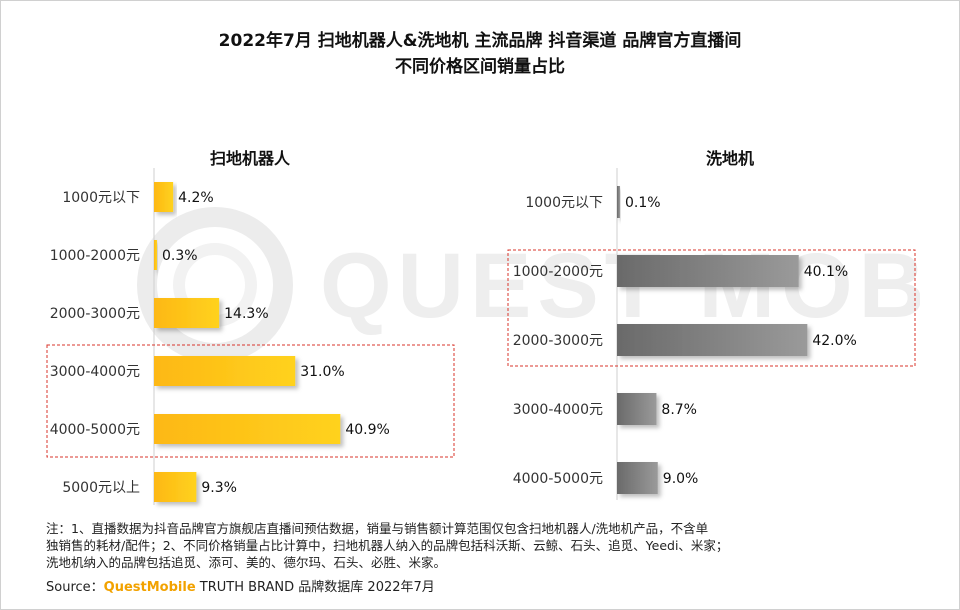  I want to click on page-title-line2: 不同价格区间销量占比, so click(480, 67).